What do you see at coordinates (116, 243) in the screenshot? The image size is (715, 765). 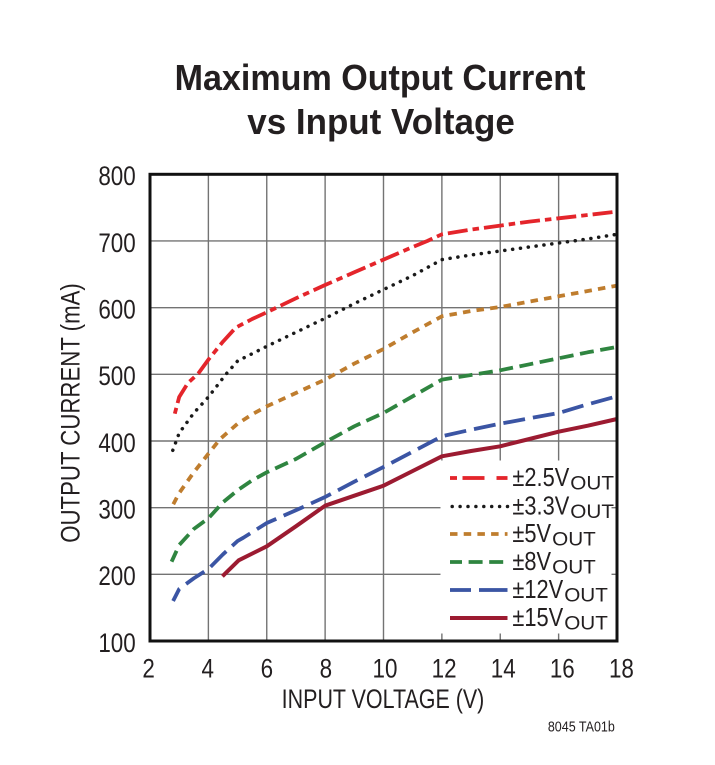 I see `svg-text: 700` at bounding box center [116, 243].